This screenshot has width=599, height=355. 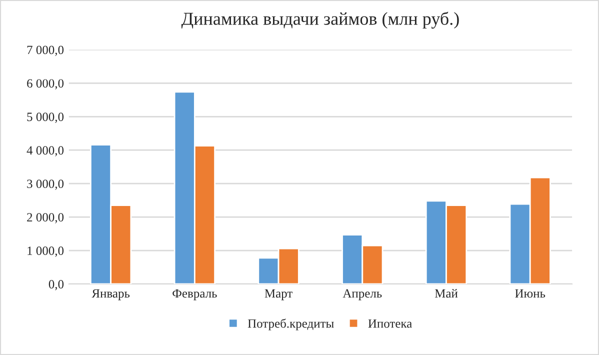 What do you see at coordinates (291, 324) in the screenshot?
I see `legend-label: Потреб.кредиты` at bounding box center [291, 324].